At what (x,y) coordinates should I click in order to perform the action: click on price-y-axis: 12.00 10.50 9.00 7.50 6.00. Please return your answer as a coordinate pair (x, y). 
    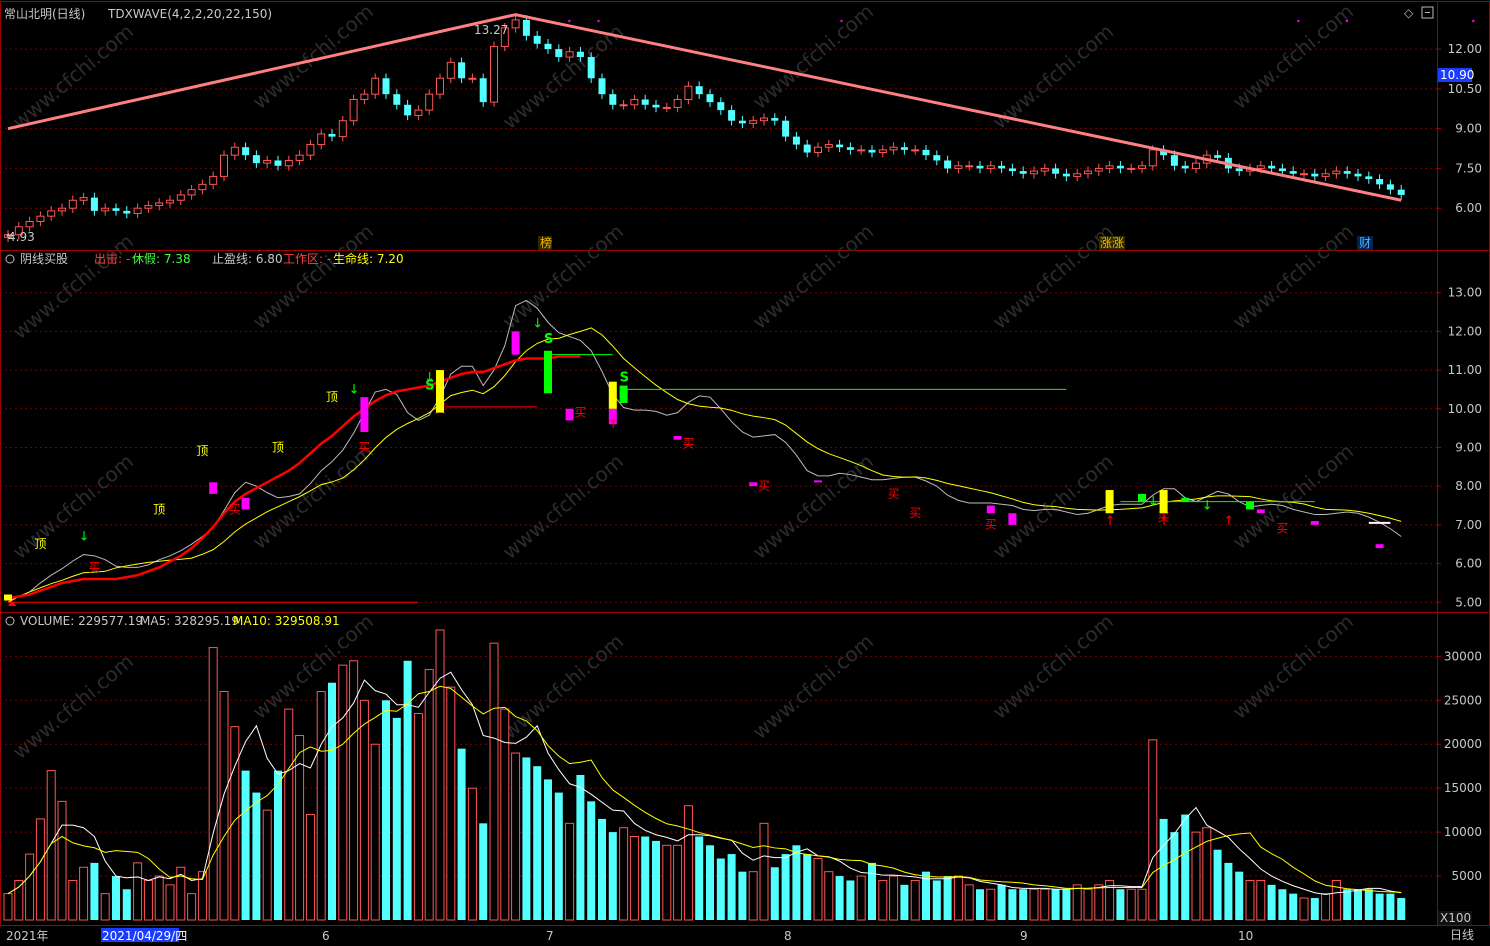
    Looking at the image, I should click on (1459, 128).